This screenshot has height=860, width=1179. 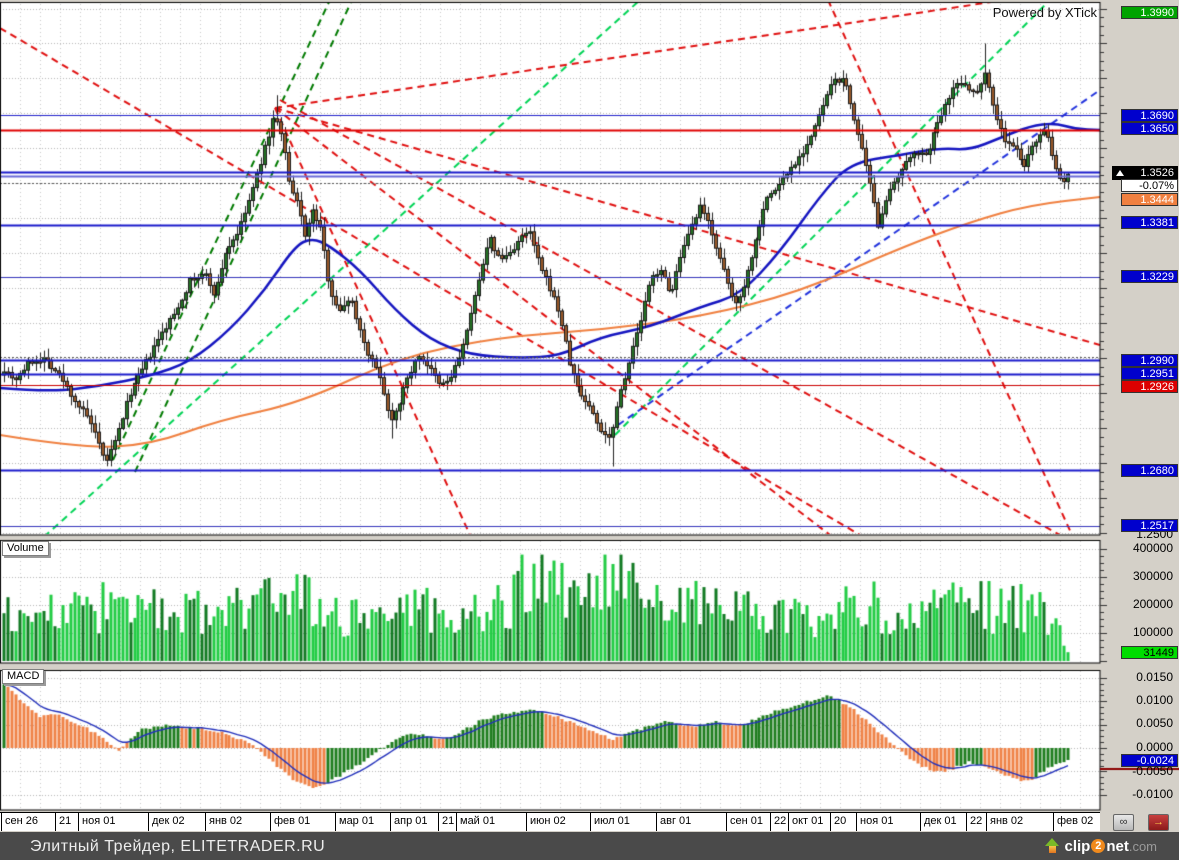 I want to click on volume-tick-label: 200000, so click(x=1152, y=604).